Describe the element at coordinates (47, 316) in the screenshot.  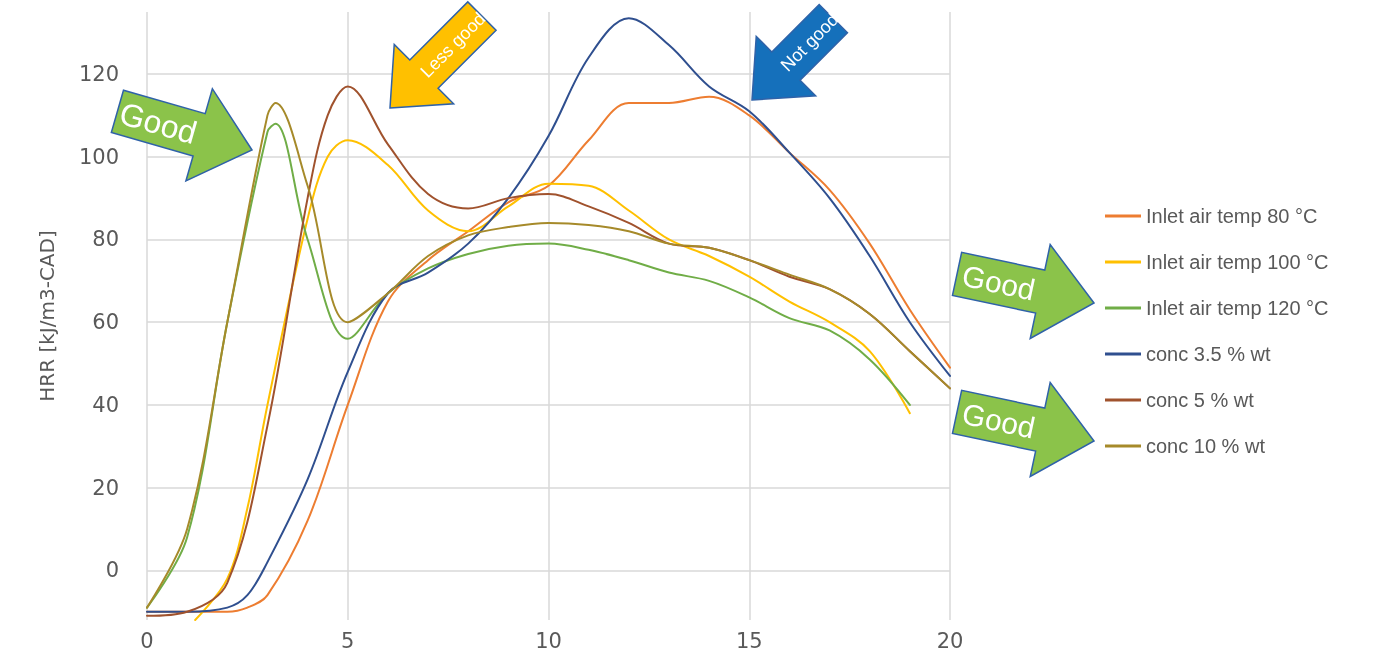
I see `y-axis-title: HRR [kJ/m3-CAD]` at that location.